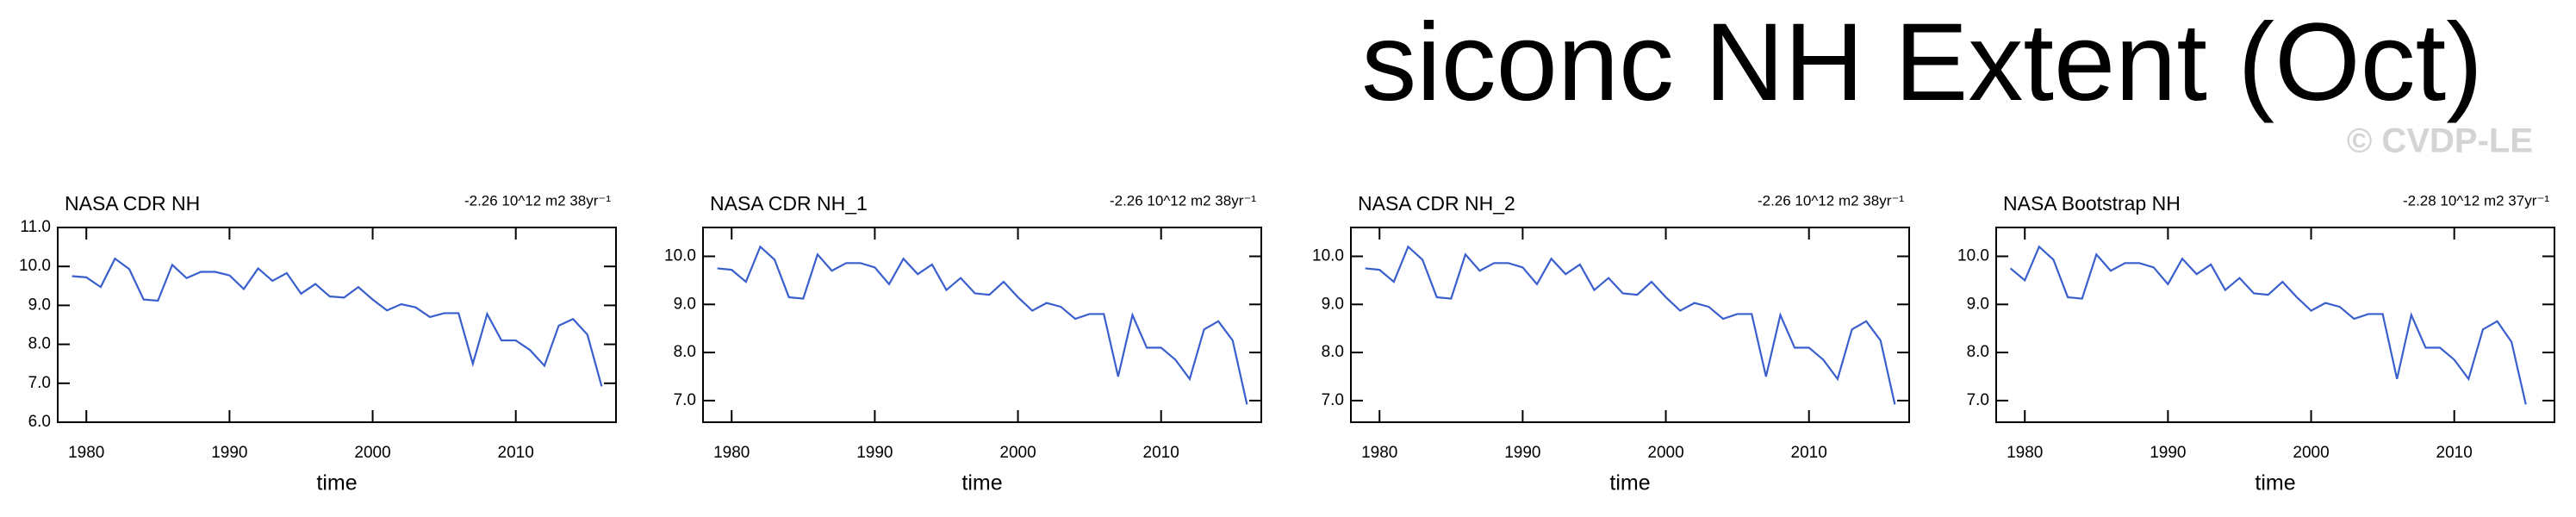 This screenshot has width=2576, height=517. What do you see at coordinates (36, 227) in the screenshot?
I see `y-tick-label: 11.0` at bounding box center [36, 227].